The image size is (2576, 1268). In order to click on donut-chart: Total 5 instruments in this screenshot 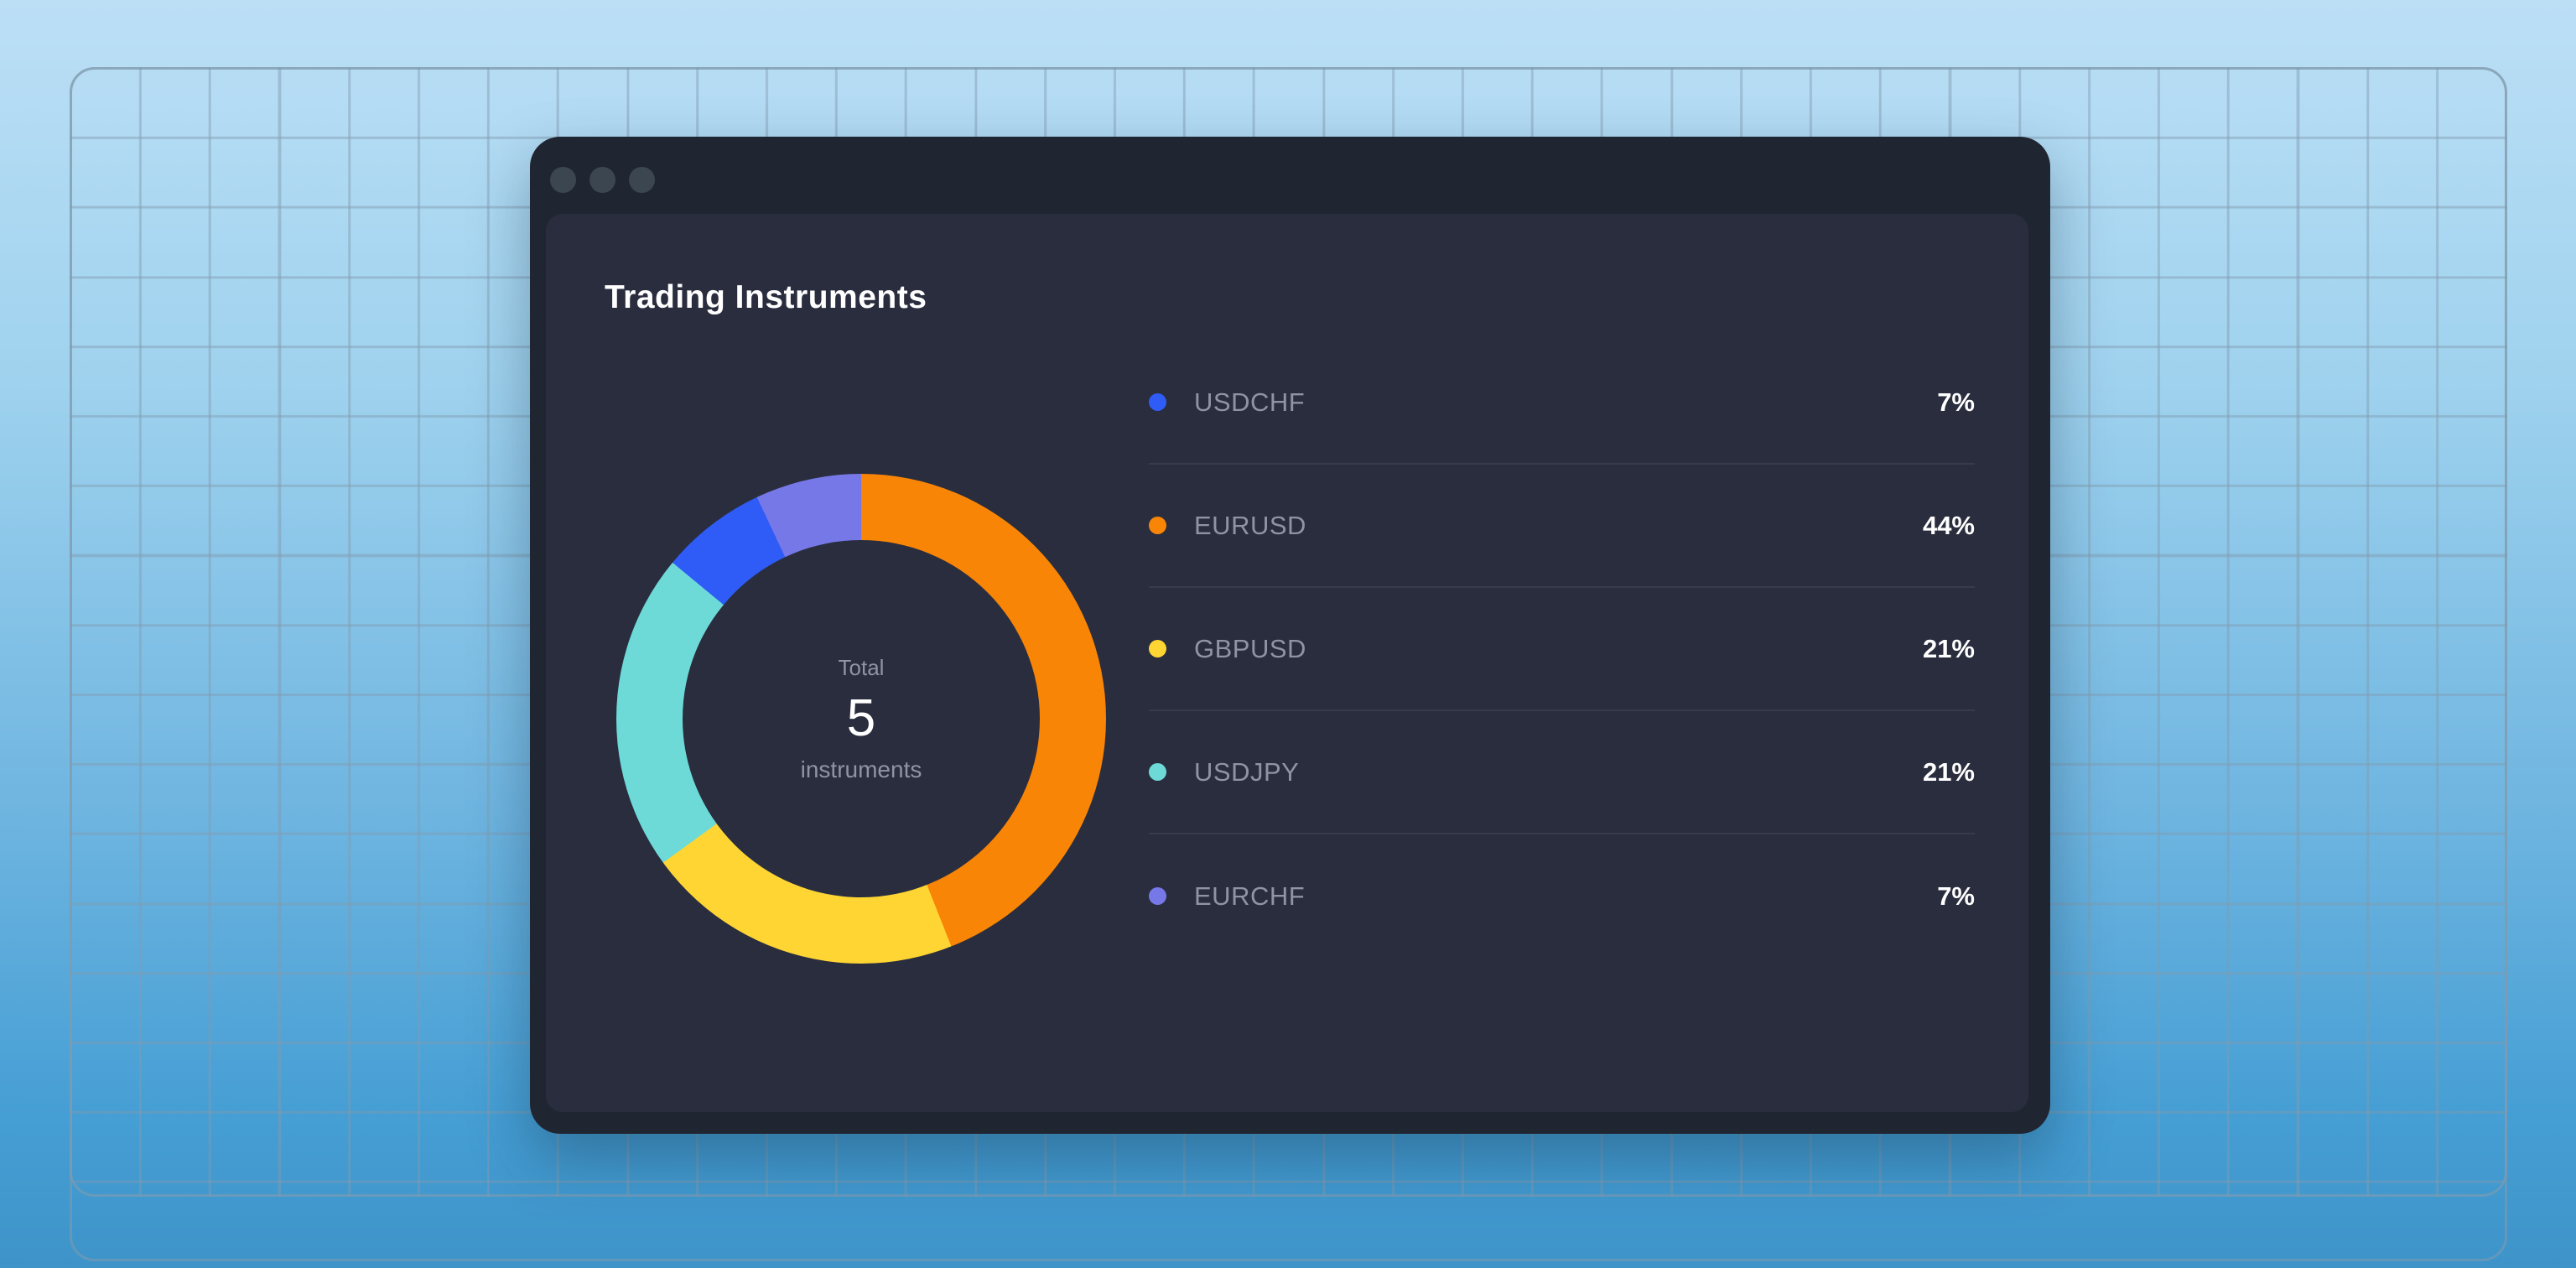, I will do `click(861, 719)`.